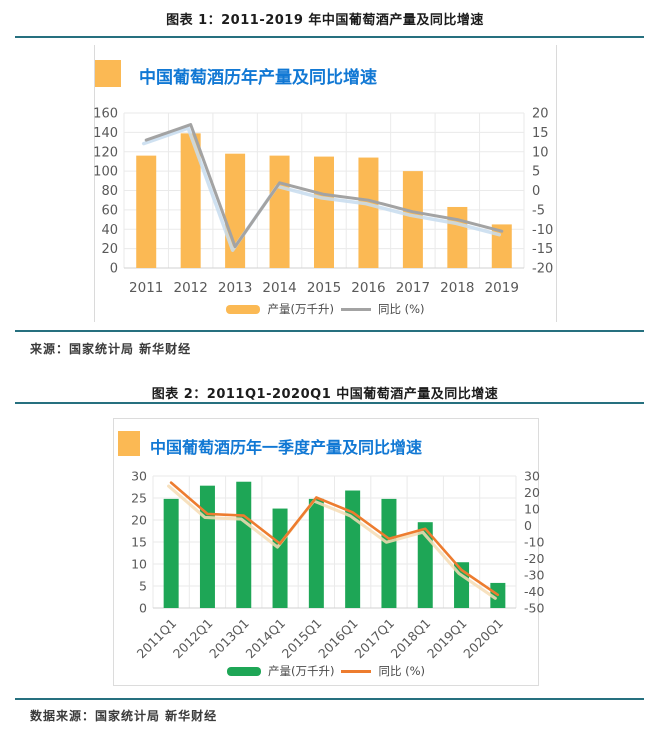 This screenshot has height=732, width=650. Describe the element at coordinates (324, 288) in the screenshot. I see `x-axis-label: 2015` at that location.